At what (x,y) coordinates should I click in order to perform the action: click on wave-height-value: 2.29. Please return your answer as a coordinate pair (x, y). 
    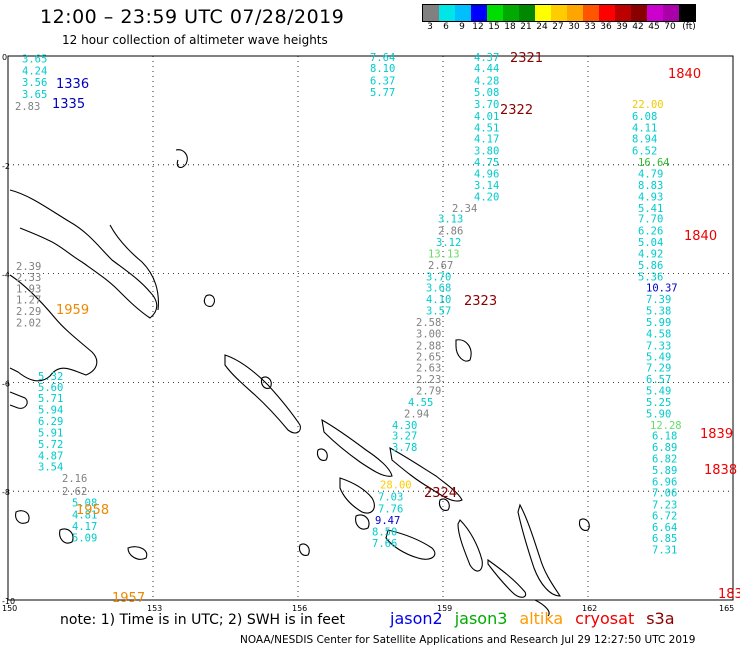
    Looking at the image, I should click on (28, 312).